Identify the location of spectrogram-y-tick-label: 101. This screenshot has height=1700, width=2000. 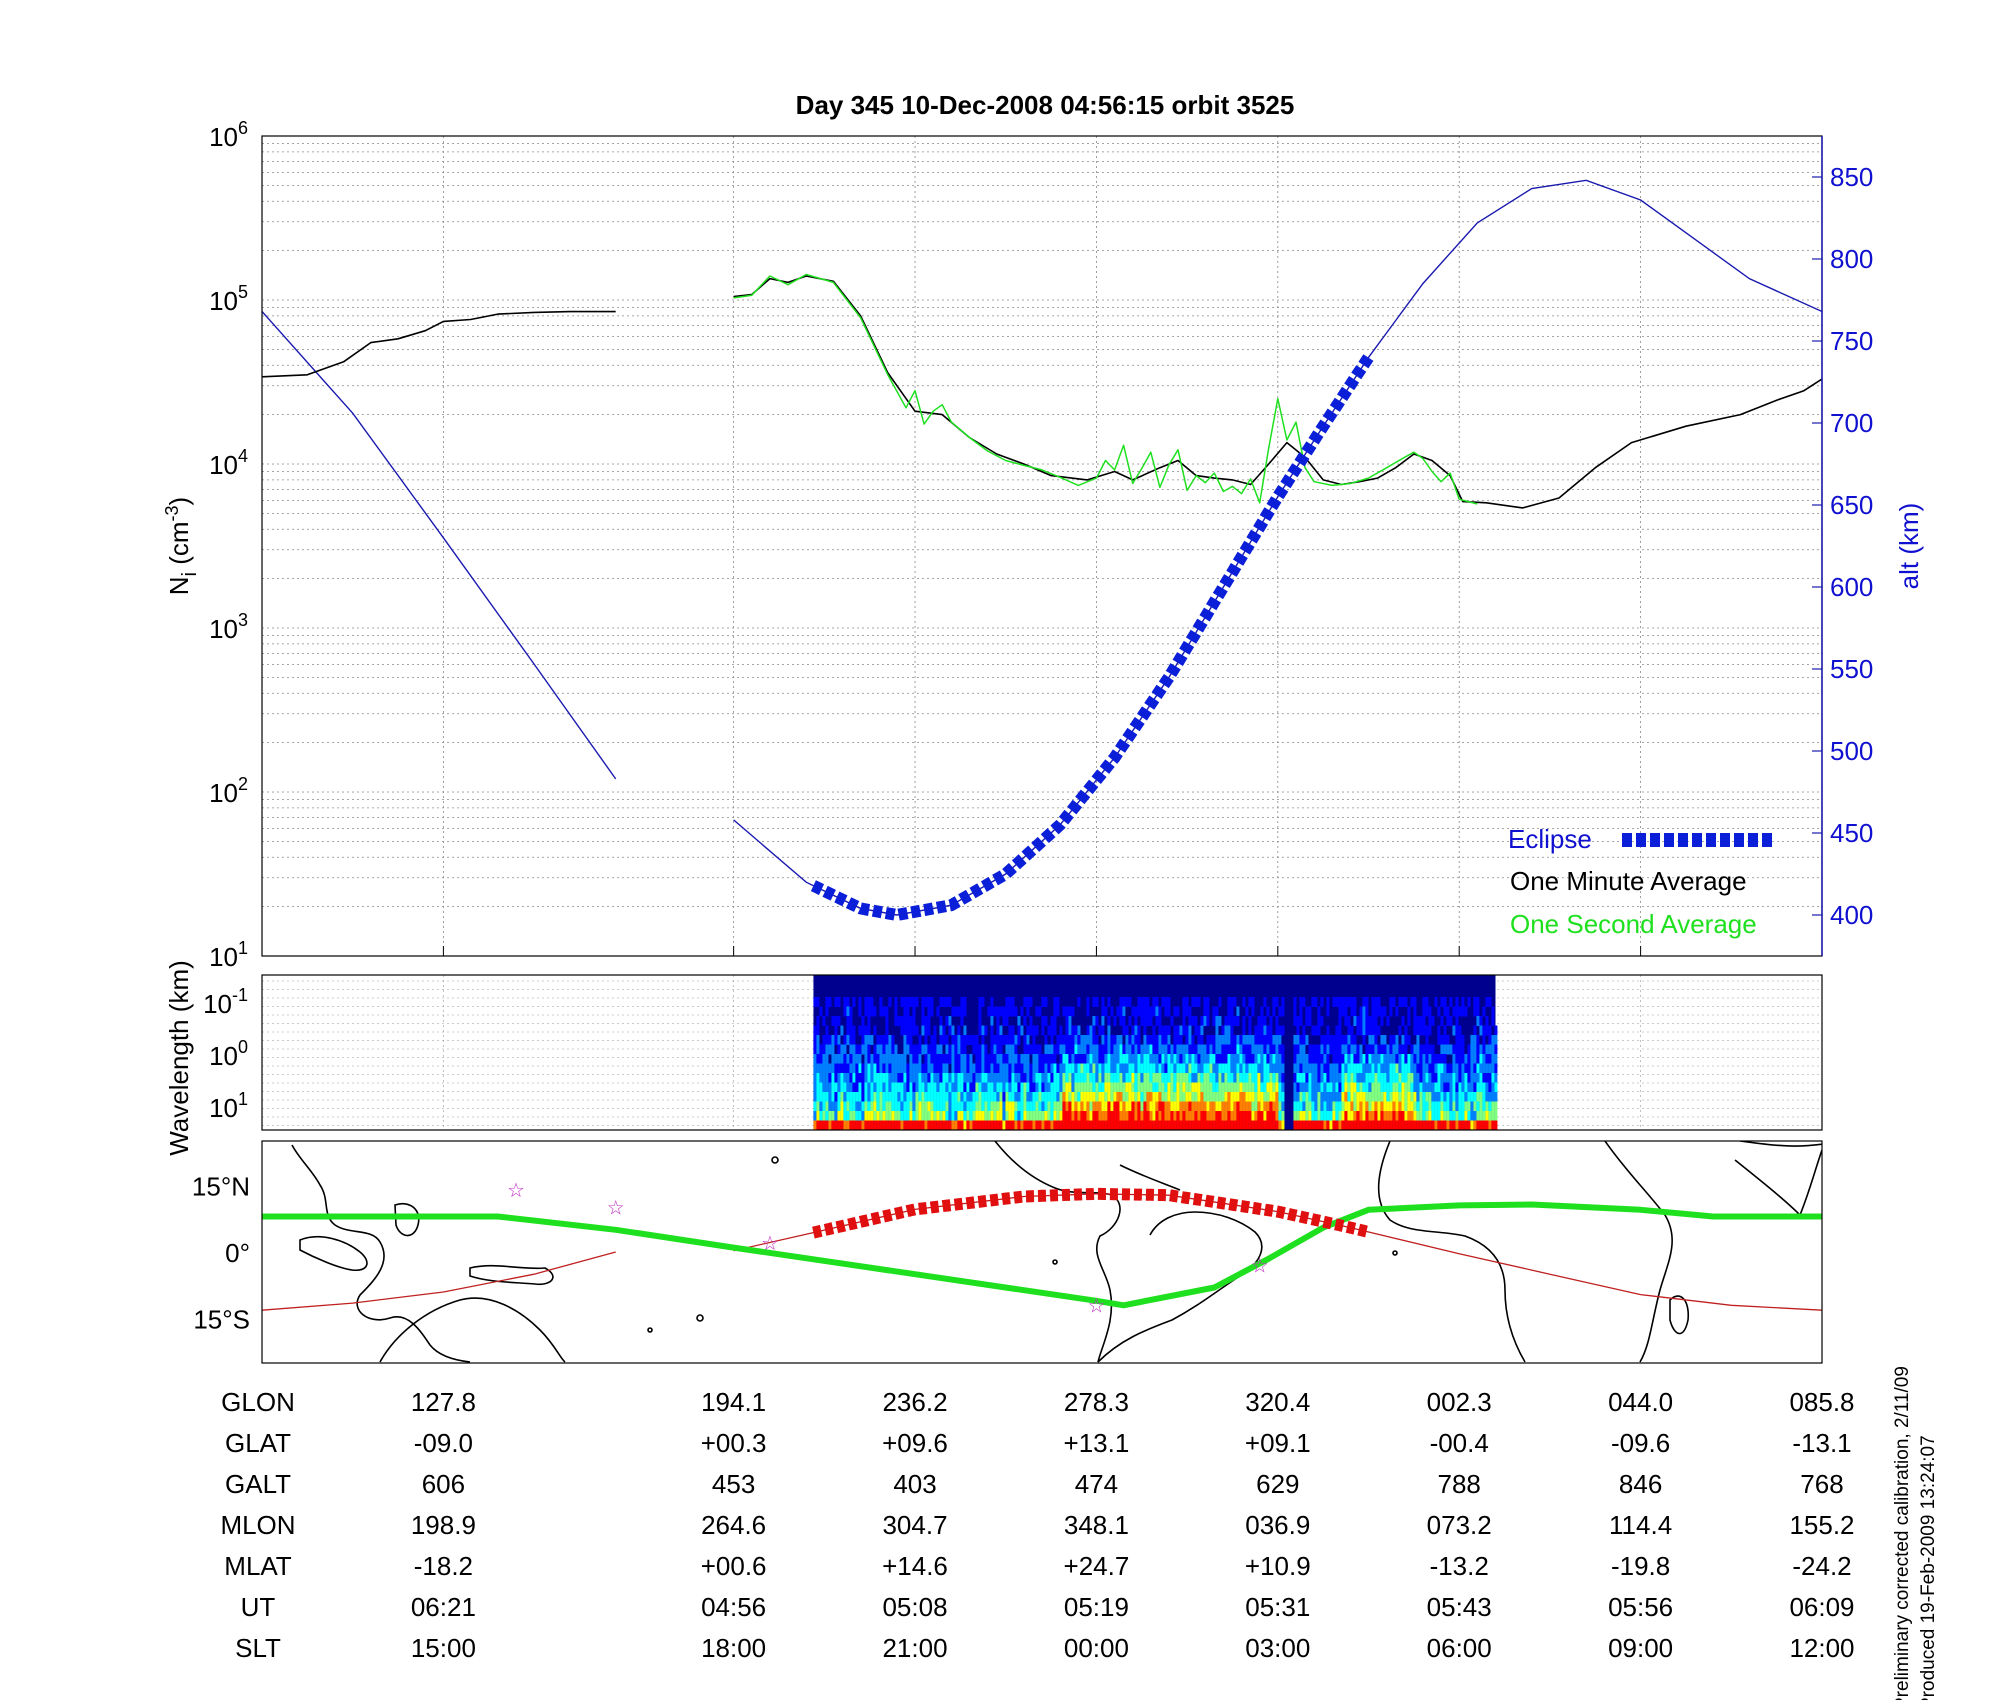
(228, 1106).